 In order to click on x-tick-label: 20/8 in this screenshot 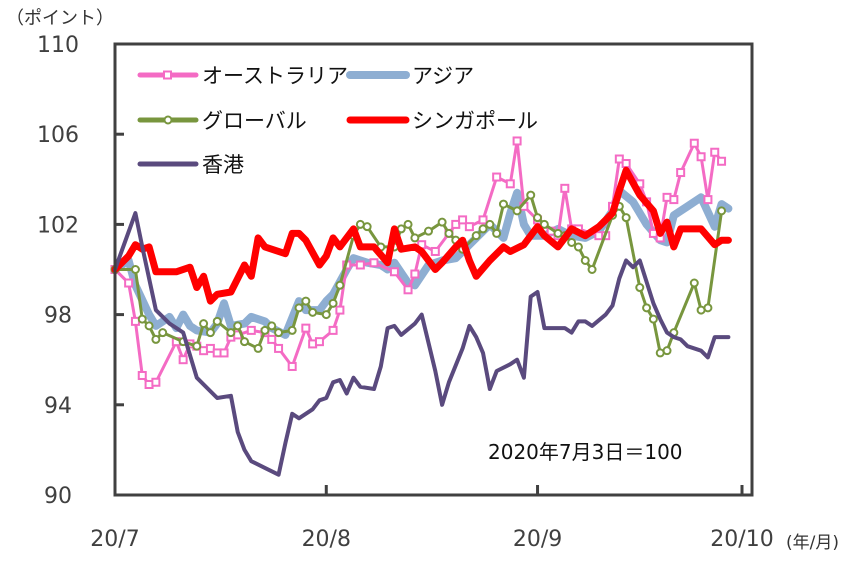, I will do `click(326, 539)`.